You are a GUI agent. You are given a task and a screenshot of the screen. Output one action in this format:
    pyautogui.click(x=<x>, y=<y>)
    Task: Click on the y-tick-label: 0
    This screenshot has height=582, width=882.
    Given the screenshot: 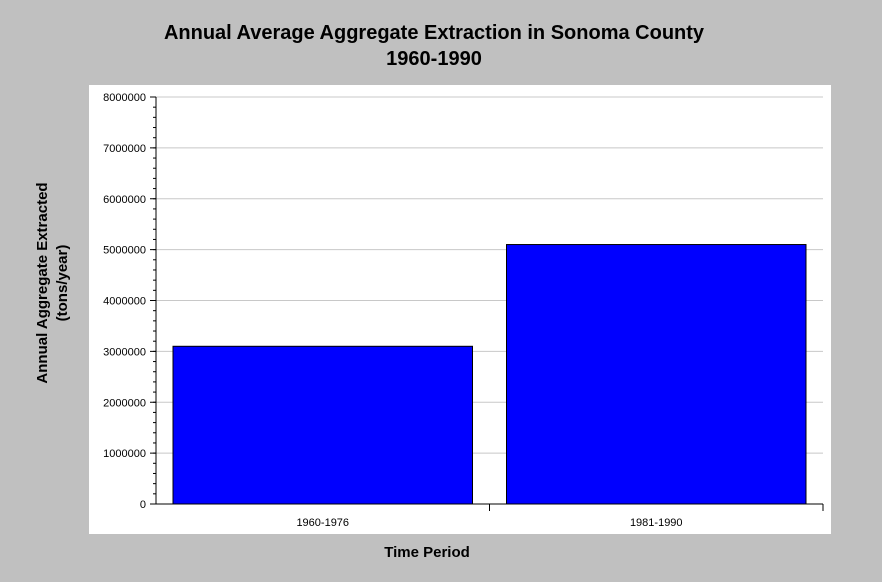 What is the action you would take?
    pyautogui.click(x=143, y=505)
    